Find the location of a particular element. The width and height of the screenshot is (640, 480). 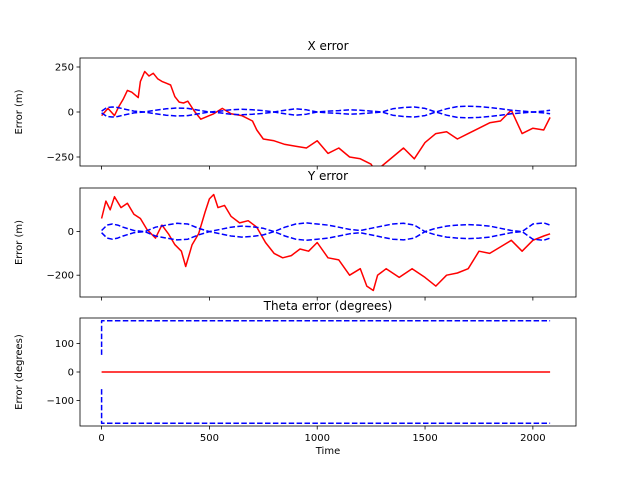

chart-title: Theta error (degrees) is located at coordinates (328, 306).